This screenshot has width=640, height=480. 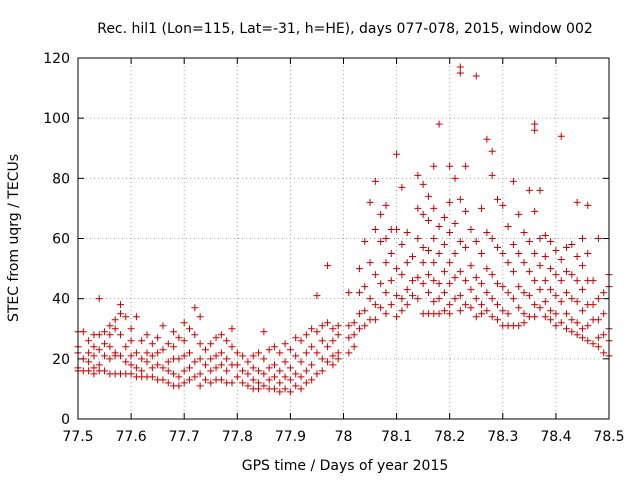 What do you see at coordinates (14, 238) in the screenshot?
I see `y-axis-label: STEC from uqrg / TECUs` at bounding box center [14, 238].